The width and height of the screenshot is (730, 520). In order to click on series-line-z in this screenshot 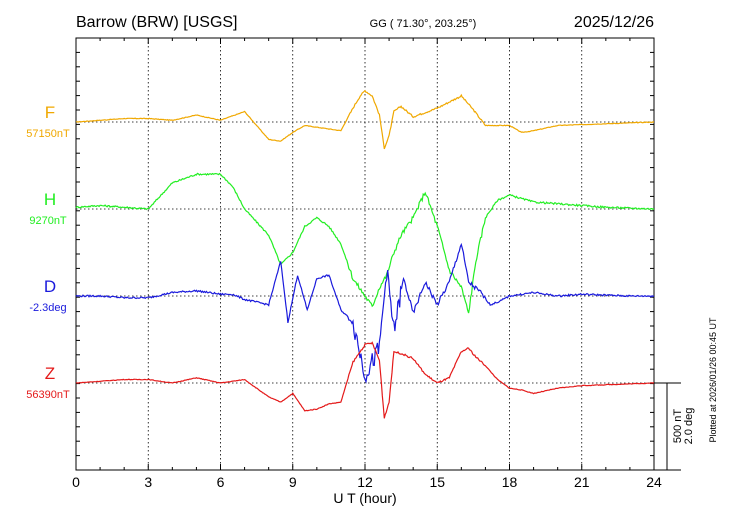, I will do `click(365, 380)`.